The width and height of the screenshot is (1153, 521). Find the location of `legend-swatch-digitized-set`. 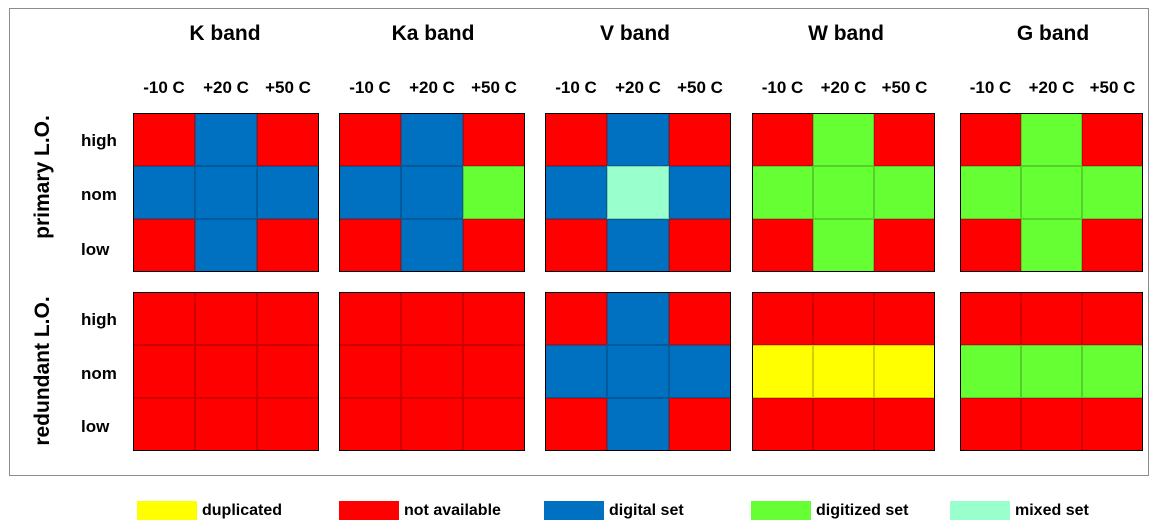

legend-swatch-digitized-set is located at coordinates (781, 510).